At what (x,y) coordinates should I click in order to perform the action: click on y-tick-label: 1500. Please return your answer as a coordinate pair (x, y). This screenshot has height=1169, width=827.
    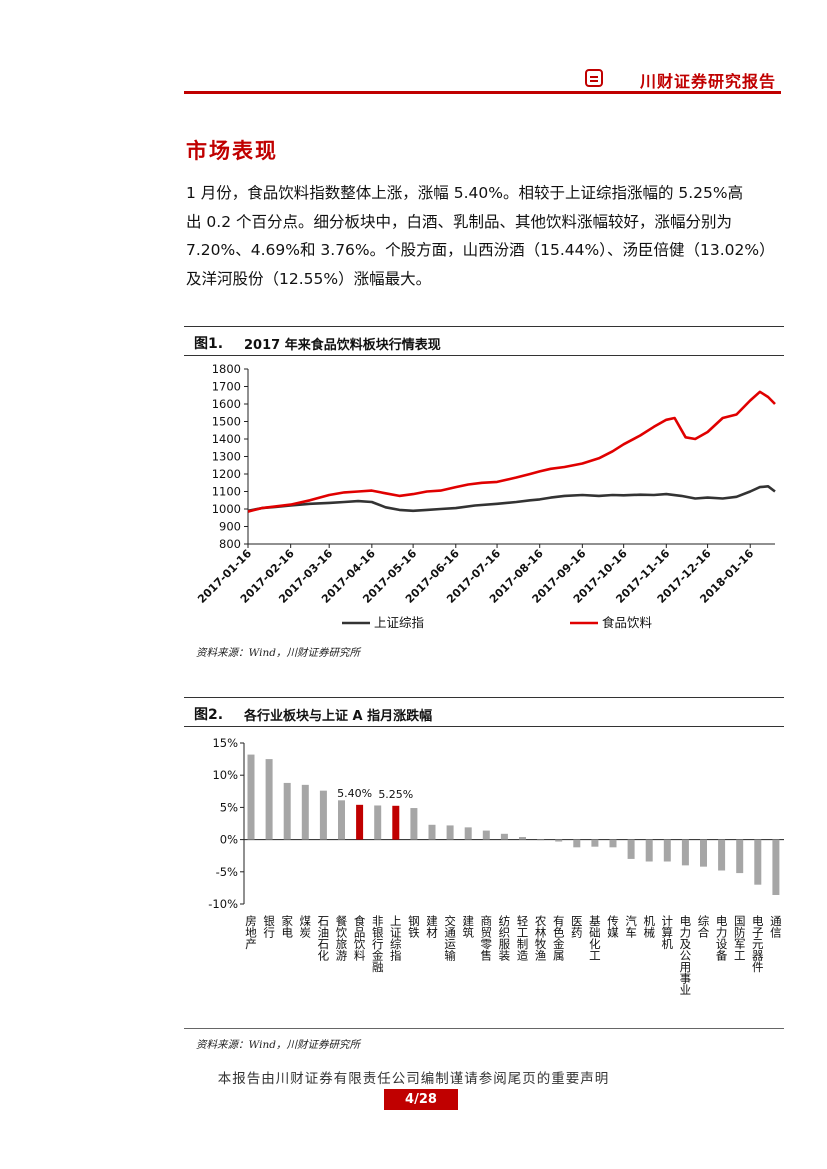
    Looking at the image, I should click on (226, 422).